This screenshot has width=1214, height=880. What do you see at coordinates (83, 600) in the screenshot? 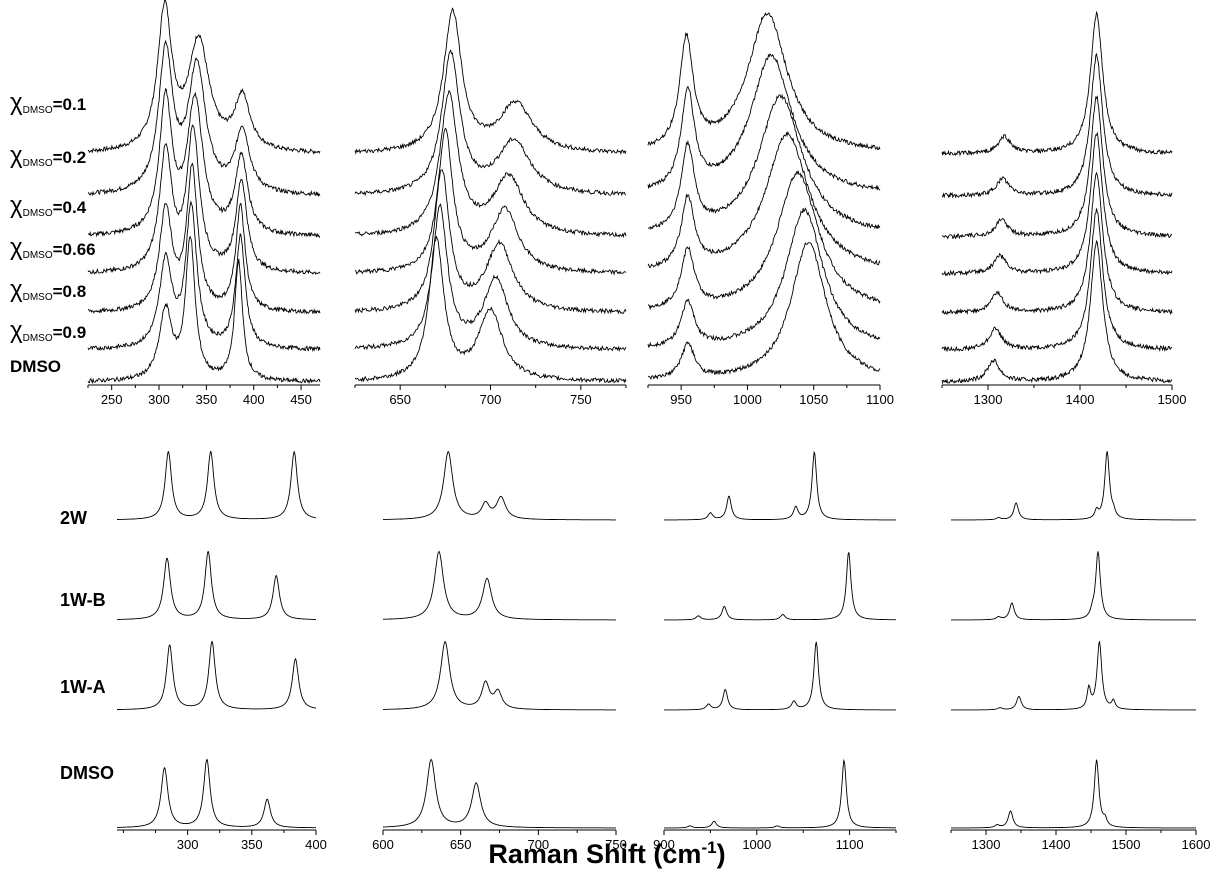
I see `row-label-1: 1W-B` at bounding box center [83, 600].